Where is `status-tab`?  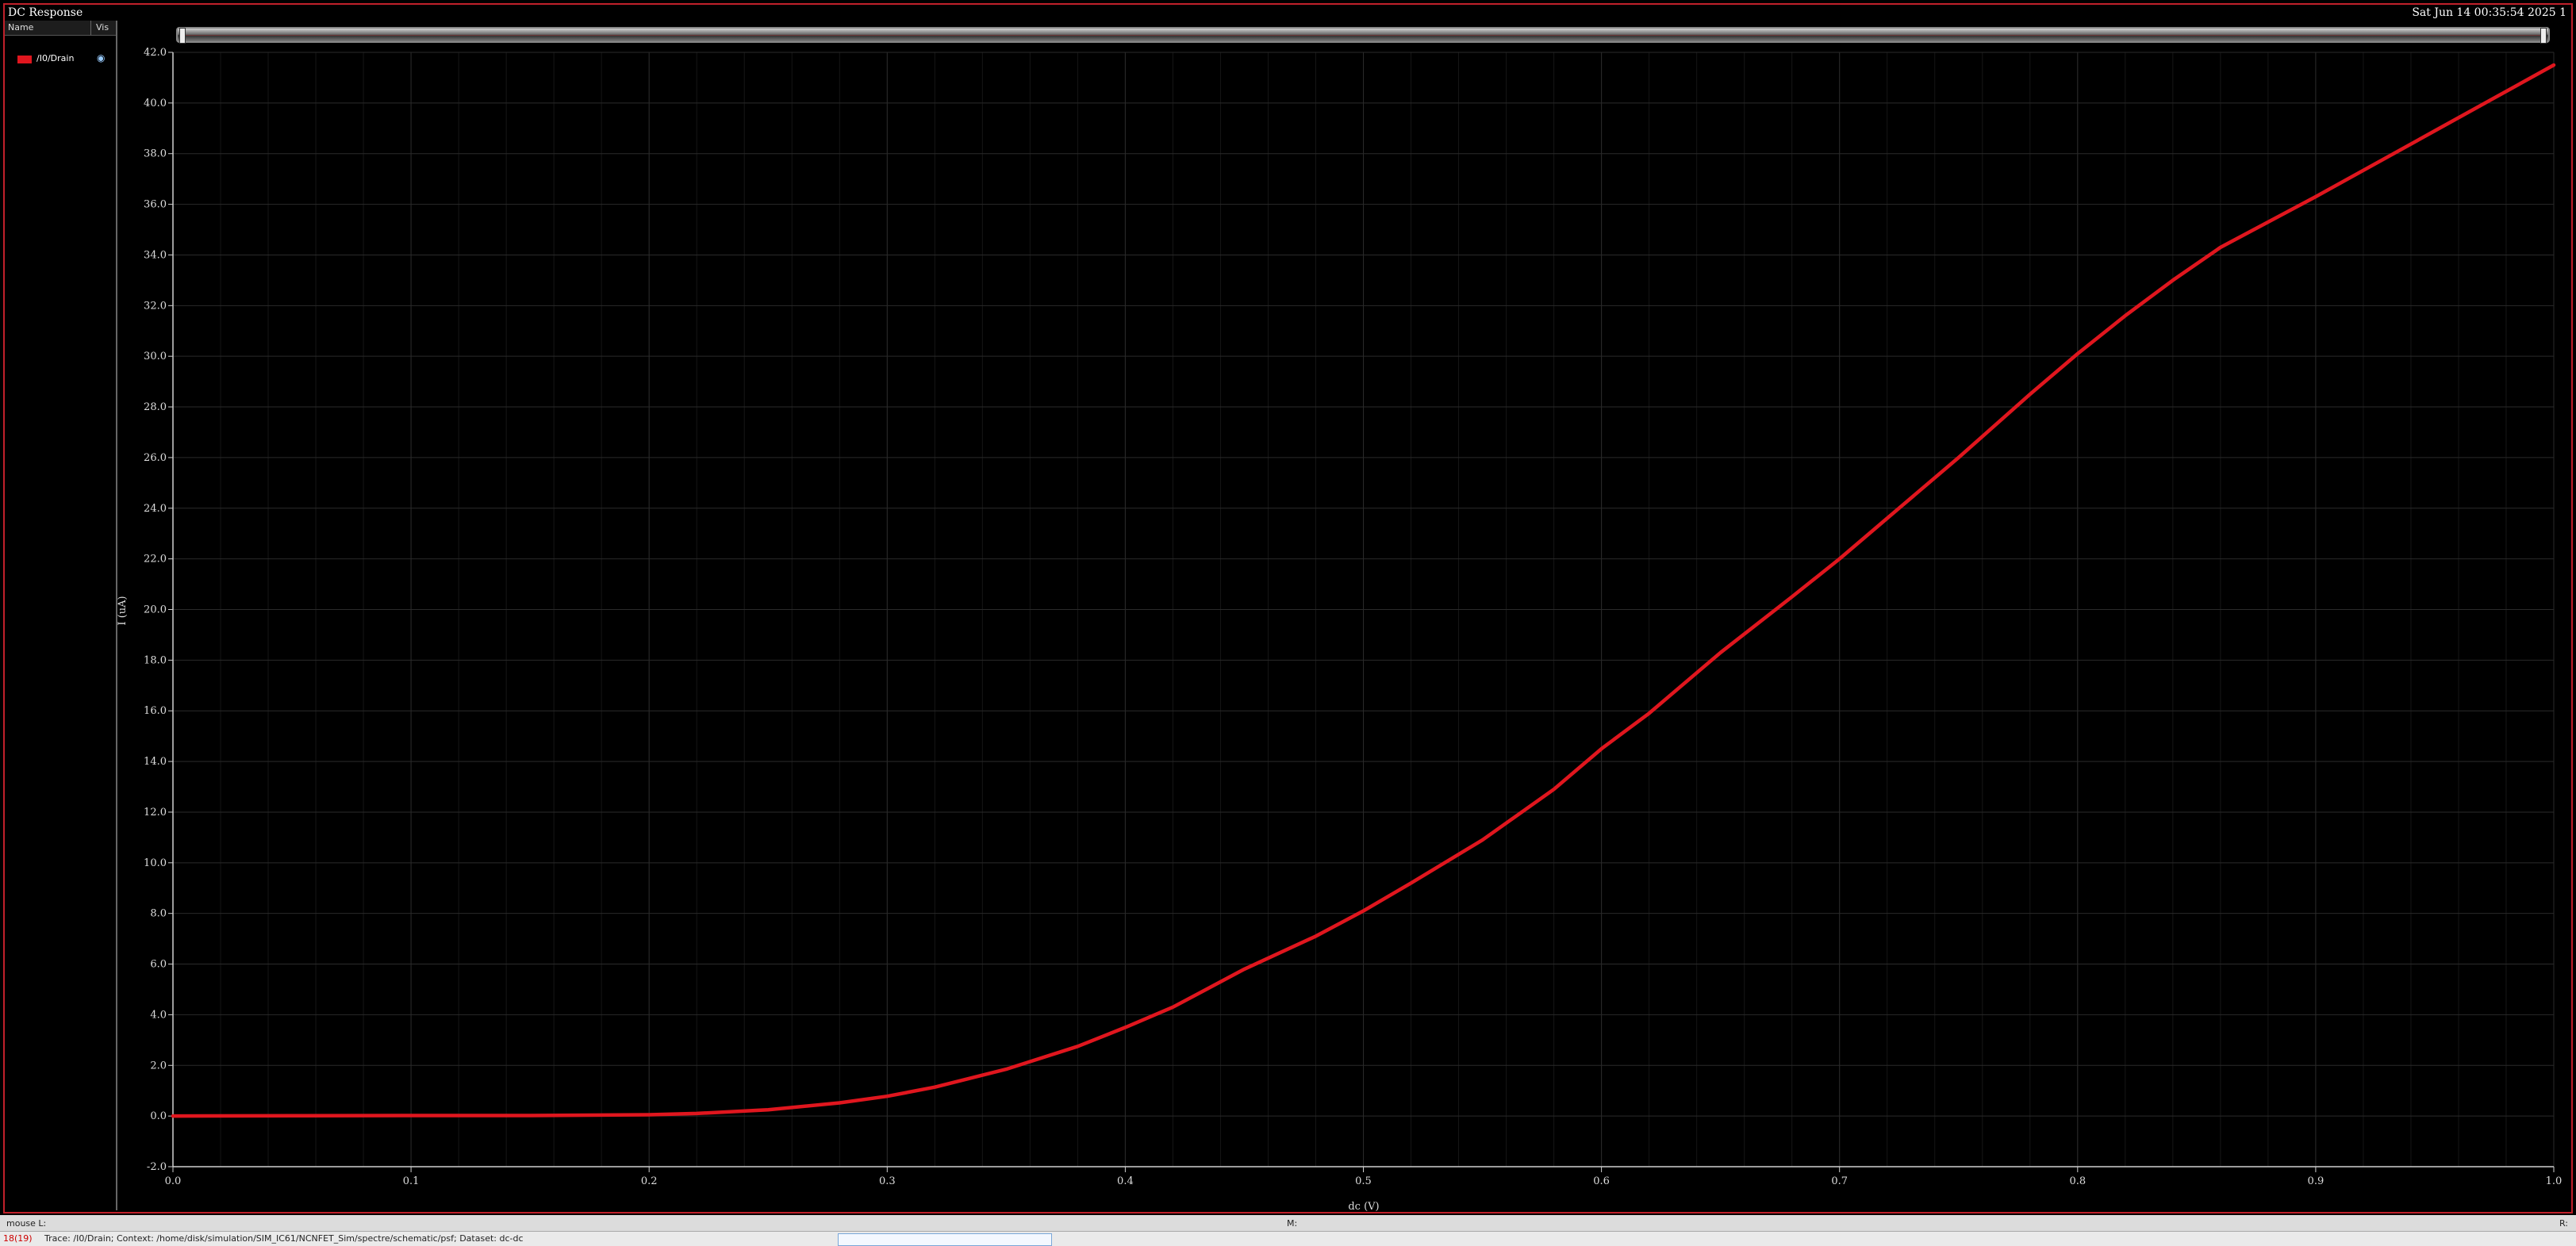 status-tab is located at coordinates (945, 1239).